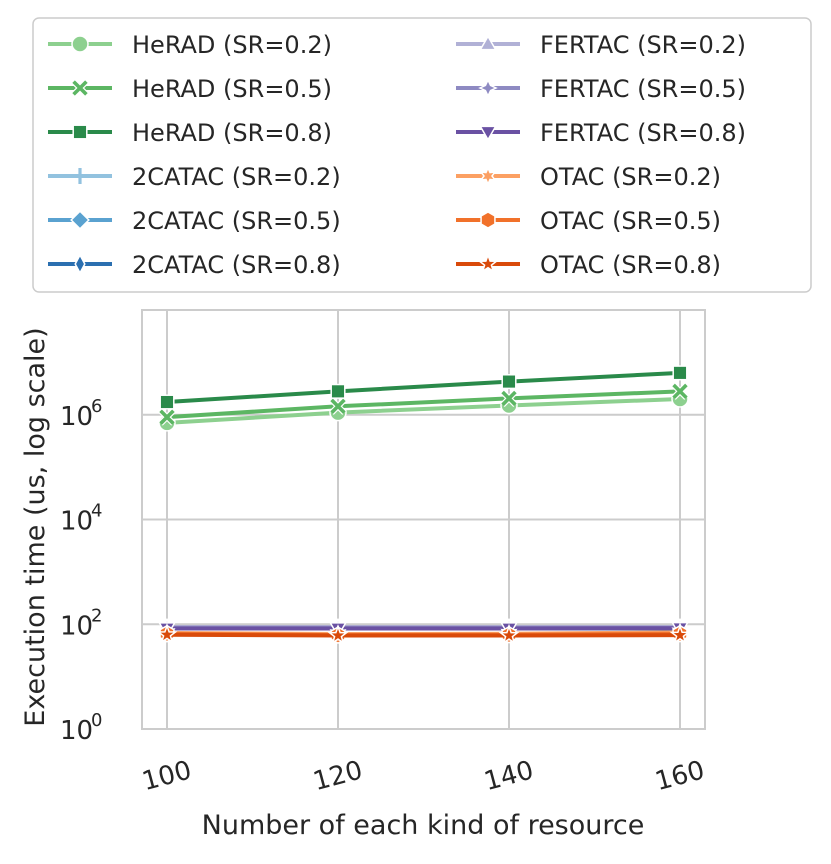 The image size is (831, 864). What do you see at coordinates (423, 635) in the screenshot?
I see `series-line` at bounding box center [423, 635].